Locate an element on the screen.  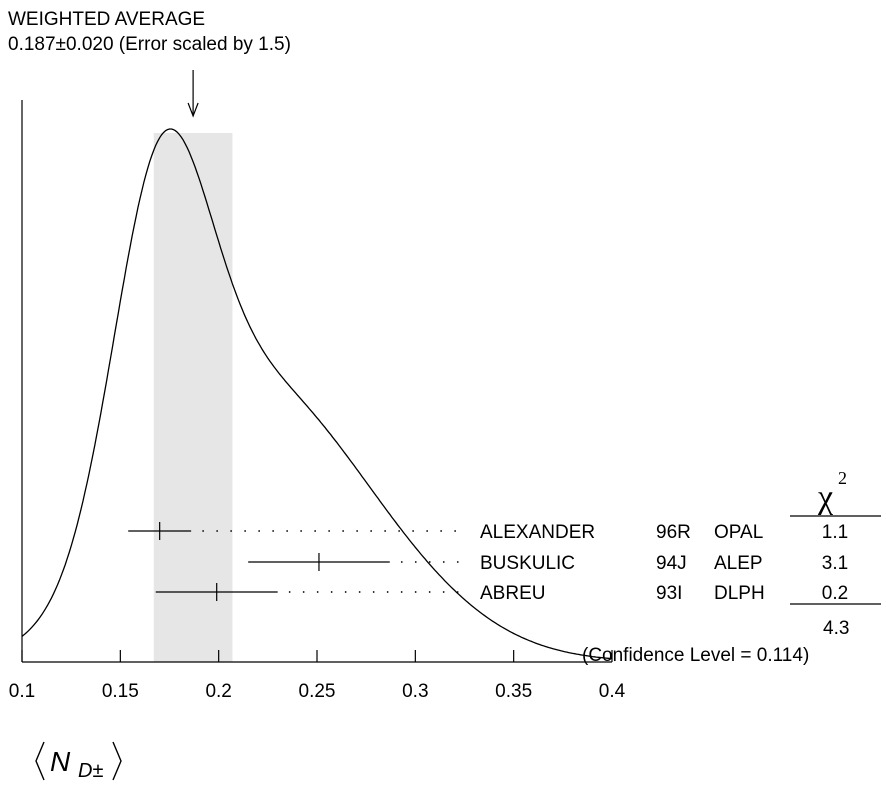
svg-text: D± is located at coordinates (90, 771).